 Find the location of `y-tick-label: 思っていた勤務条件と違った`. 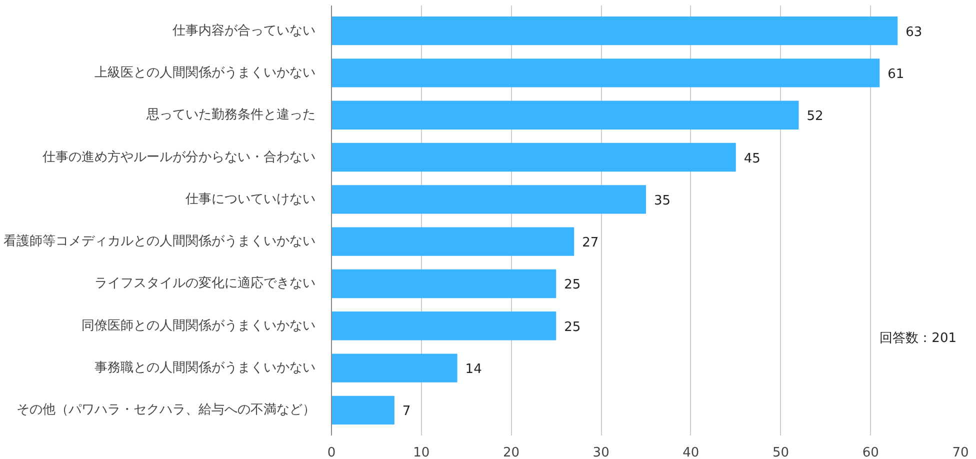

y-tick-label: 思っていた勤務条件と違った is located at coordinates (231, 115).